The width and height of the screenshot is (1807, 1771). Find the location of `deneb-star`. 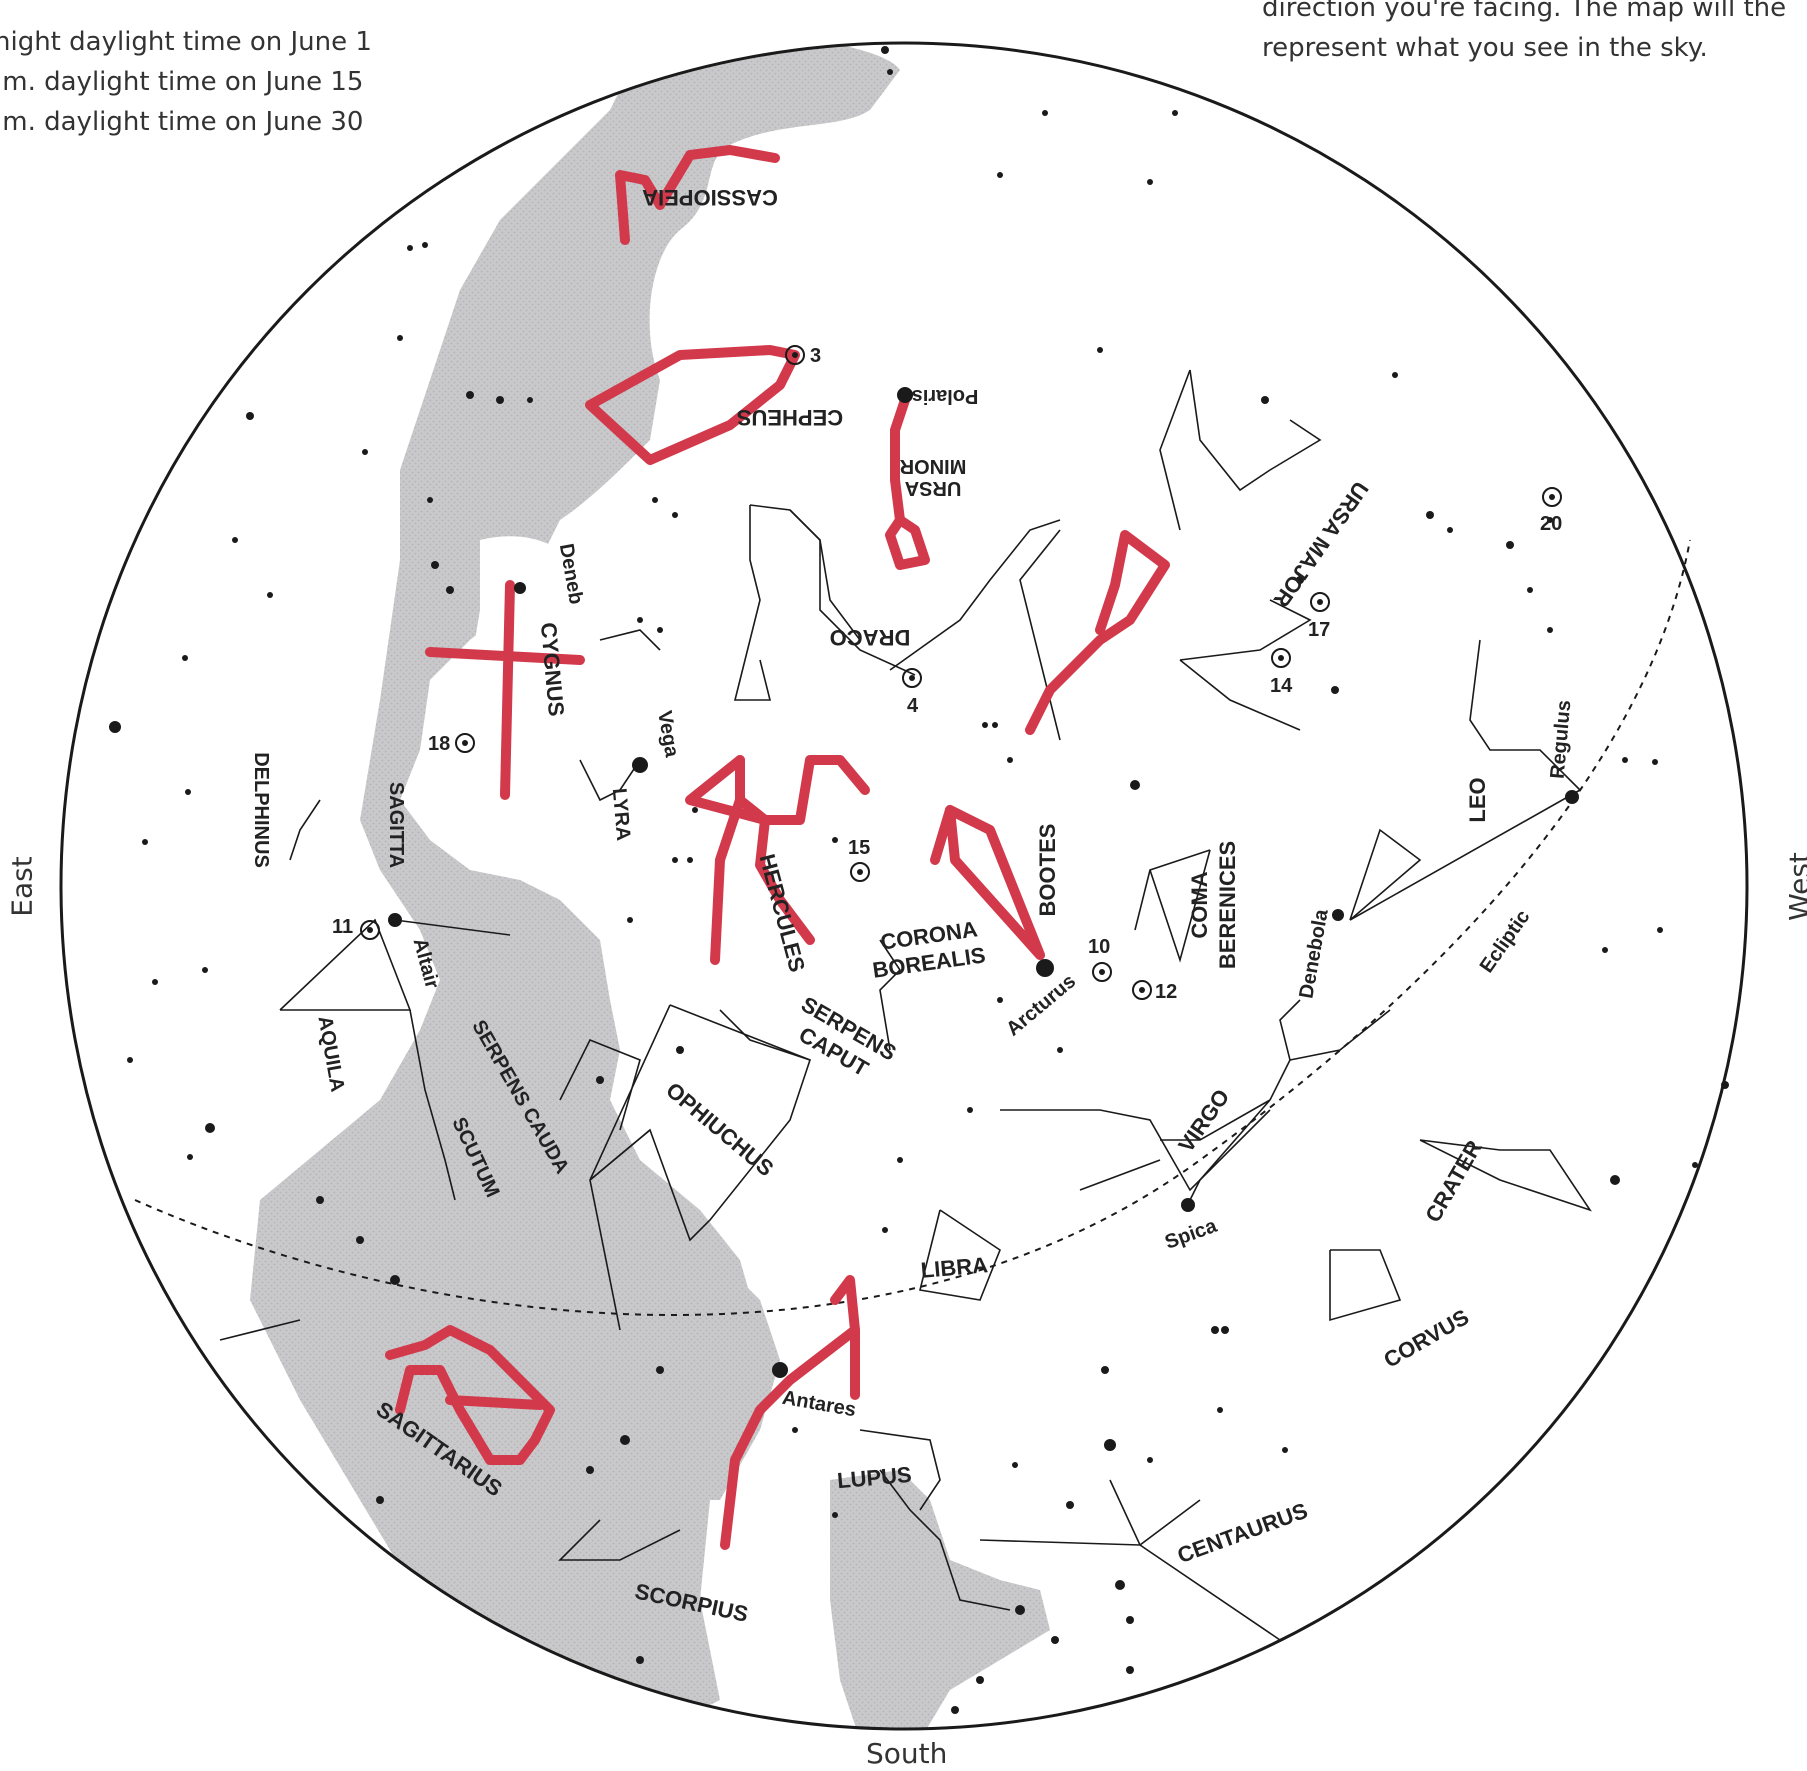

deneb-star is located at coordinates (520, 588).